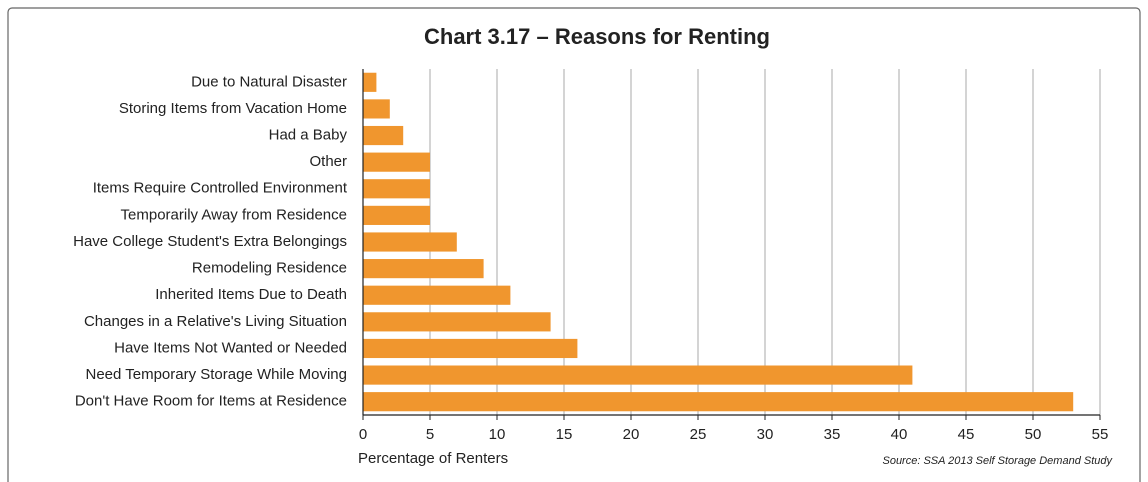 This screenshot has height=482, width=1148. I want to click on y-tick-label: Items Require Controlled Environment, so click(220, 188).